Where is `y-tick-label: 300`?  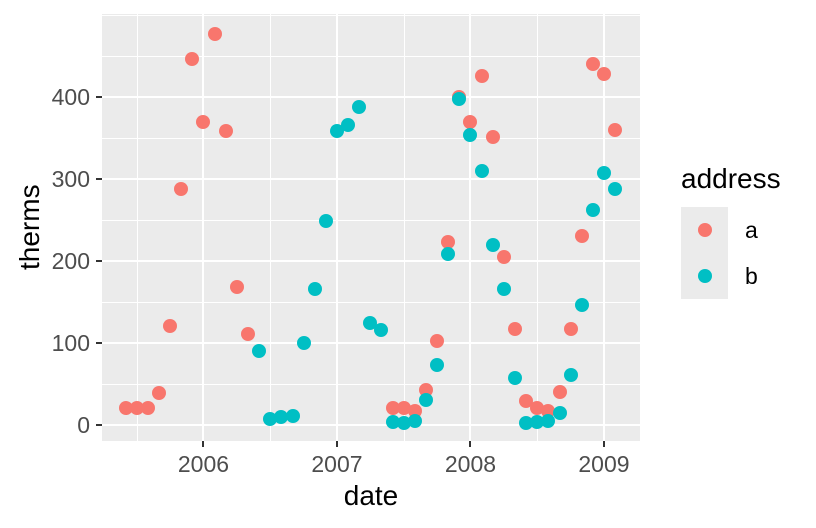
y-tick-label: 300 is located at coordinates (70, 178).